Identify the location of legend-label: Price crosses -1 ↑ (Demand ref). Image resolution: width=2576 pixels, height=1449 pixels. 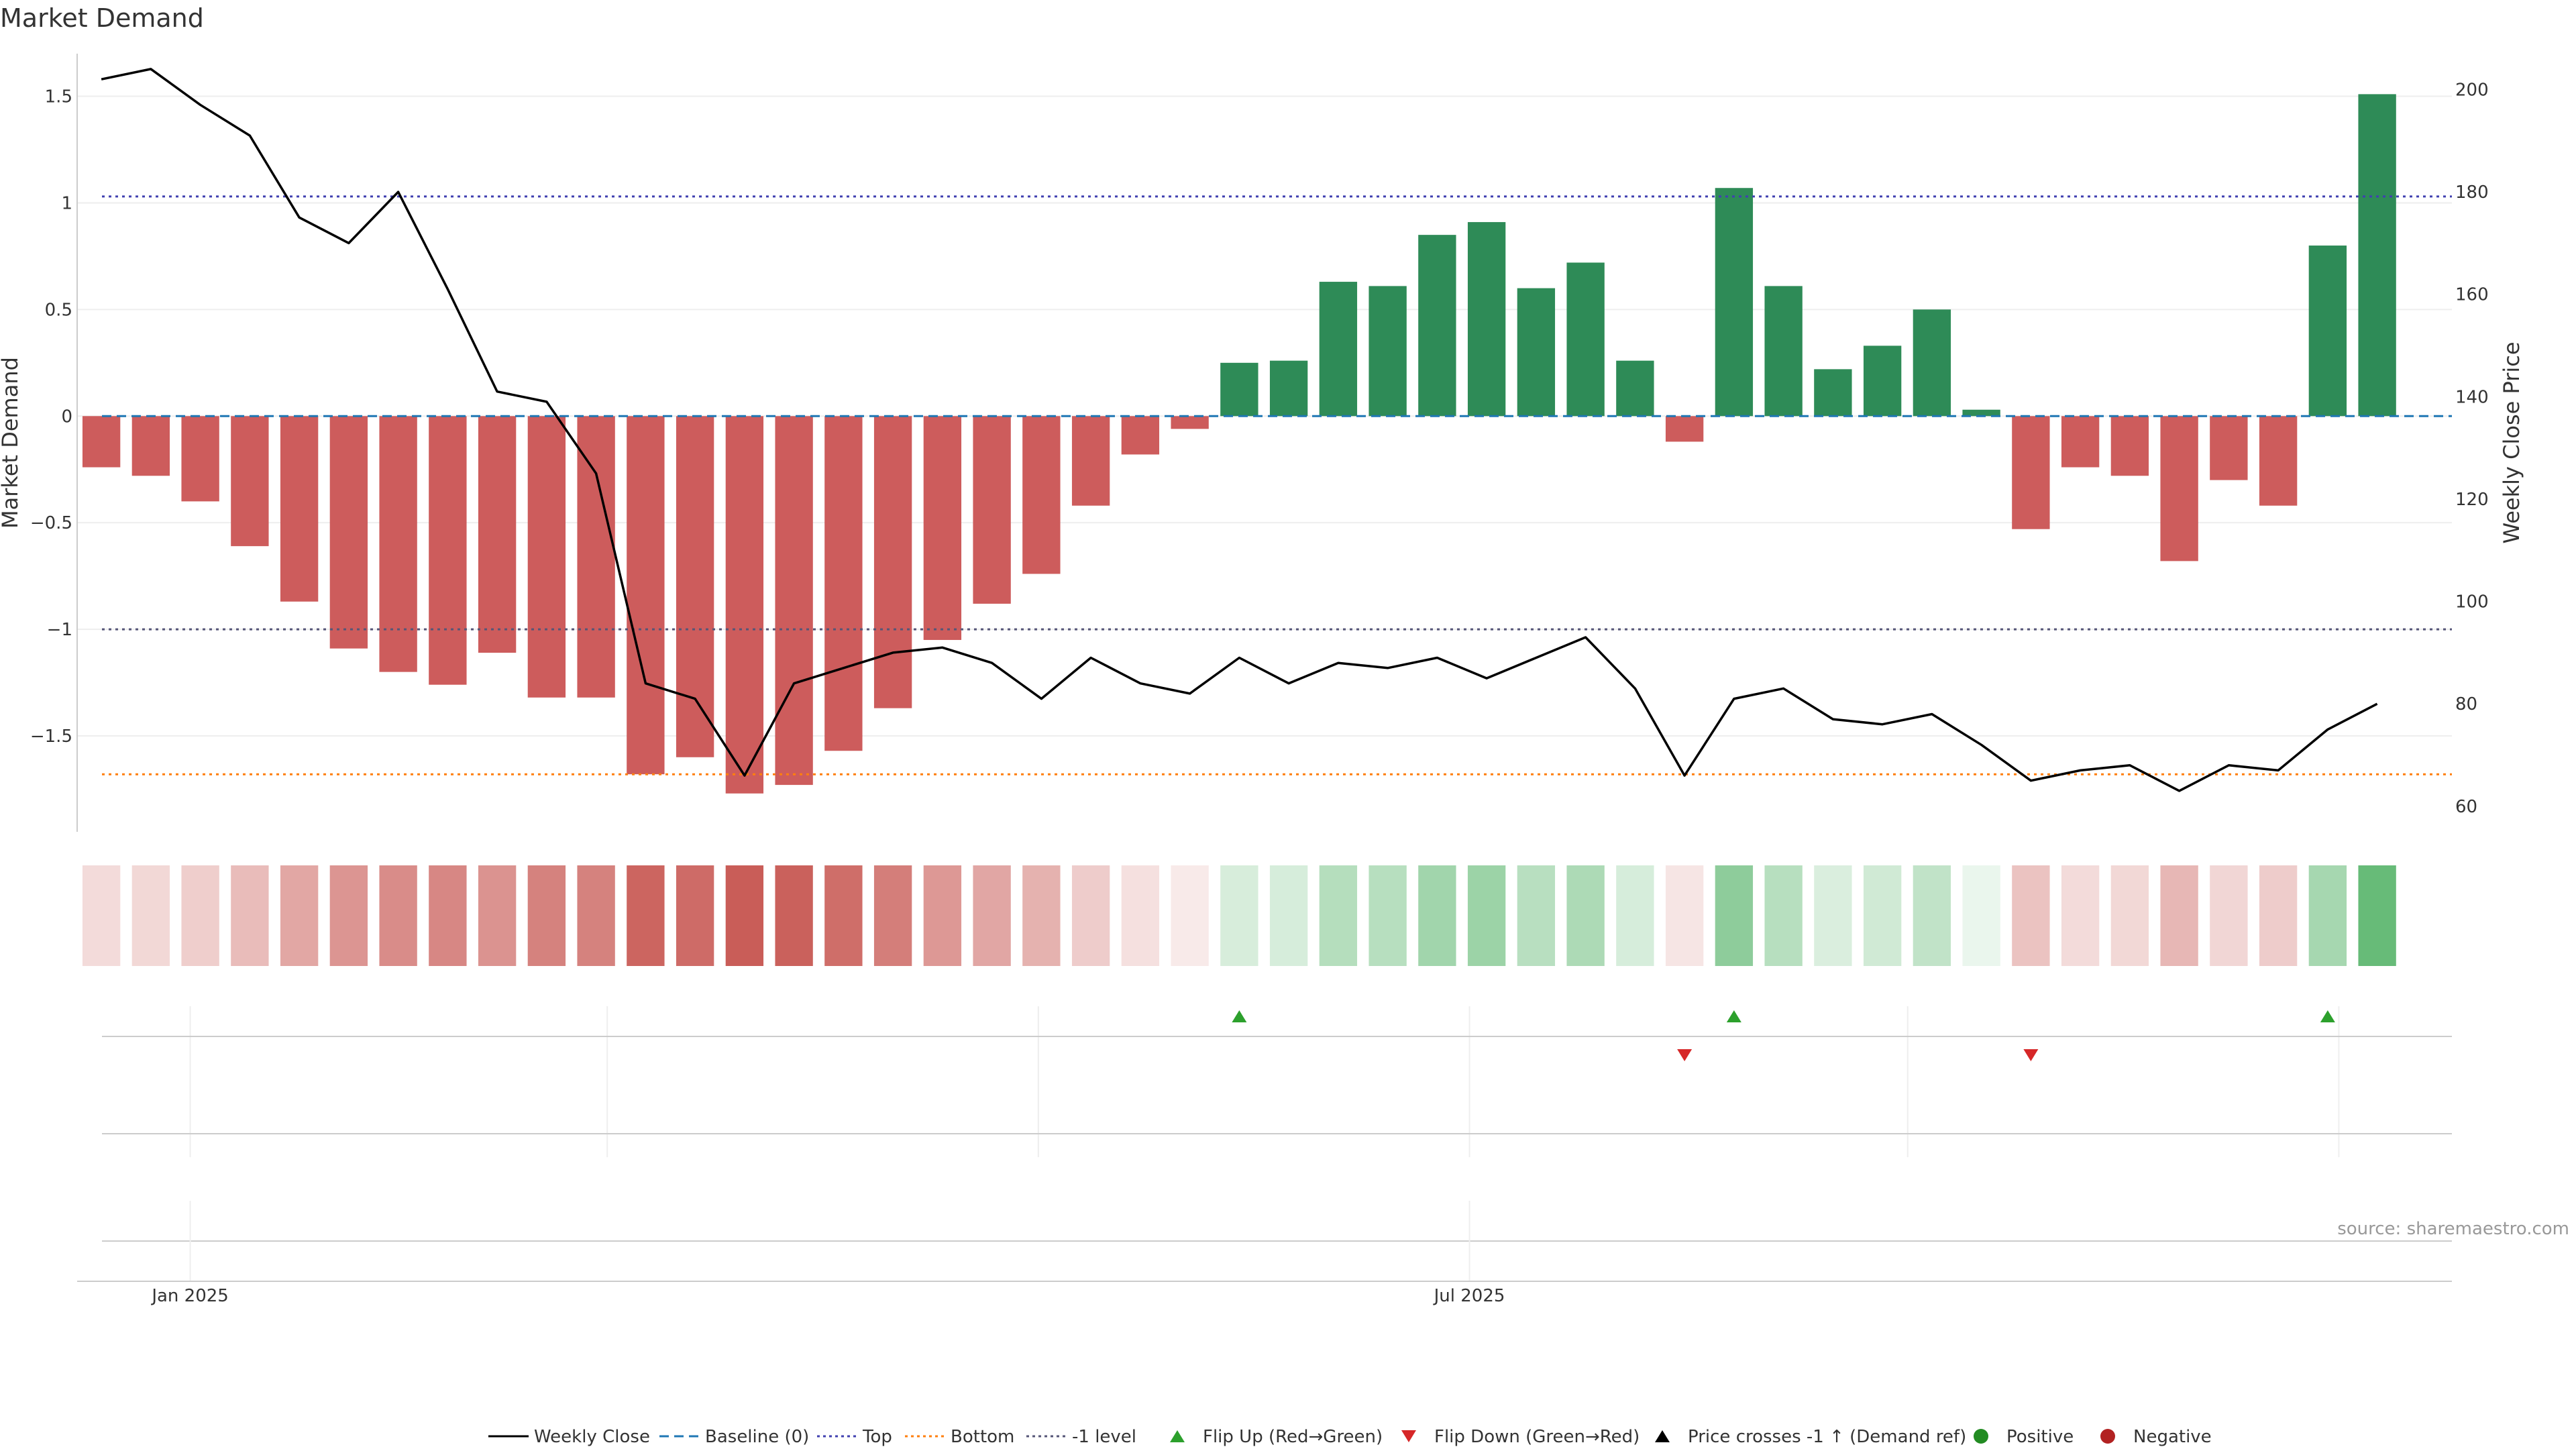
(1827, 1437).